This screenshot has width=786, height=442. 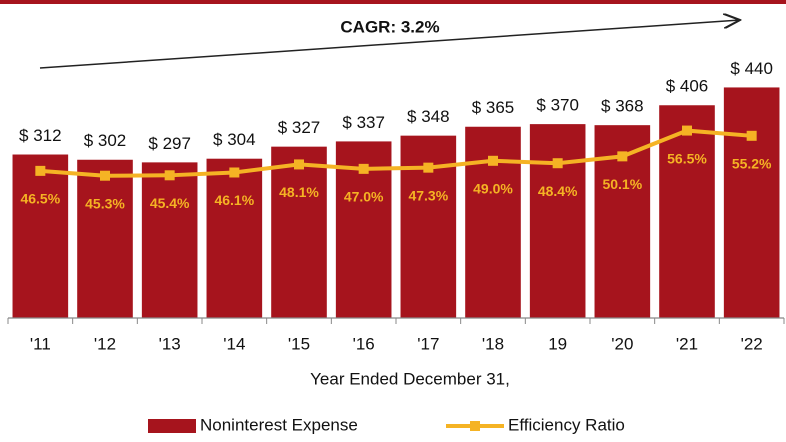 What do you see at coordinates (105, 203) in the screenshot?
I see `line-value-label: 45.3%` at bounding box center [105, 203].